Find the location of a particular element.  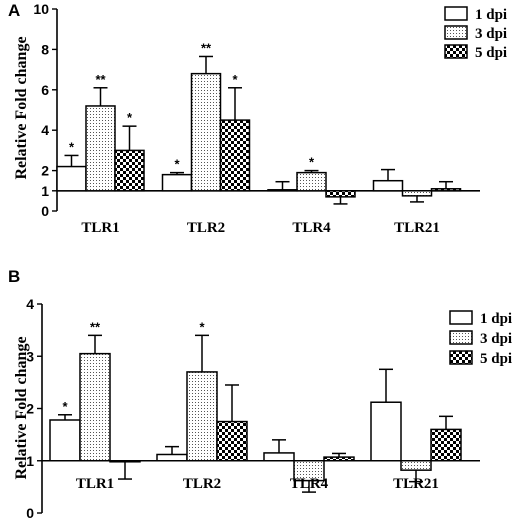

panel-a-ytick-label: 1 is located at coordinates (45, 191).